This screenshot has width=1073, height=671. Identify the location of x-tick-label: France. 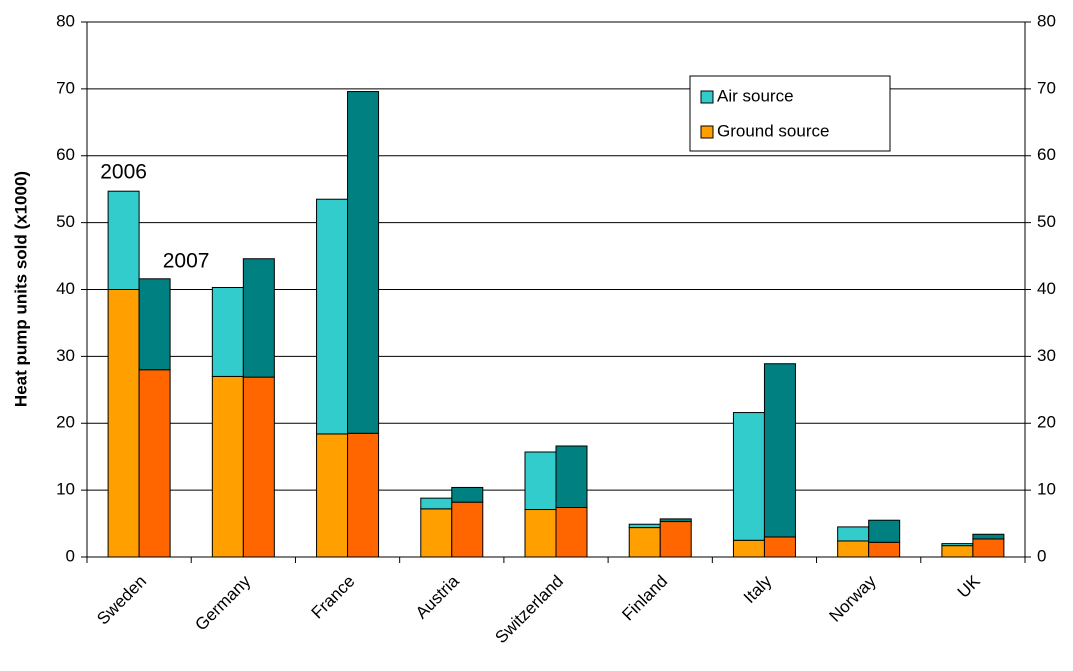
(333, 597).